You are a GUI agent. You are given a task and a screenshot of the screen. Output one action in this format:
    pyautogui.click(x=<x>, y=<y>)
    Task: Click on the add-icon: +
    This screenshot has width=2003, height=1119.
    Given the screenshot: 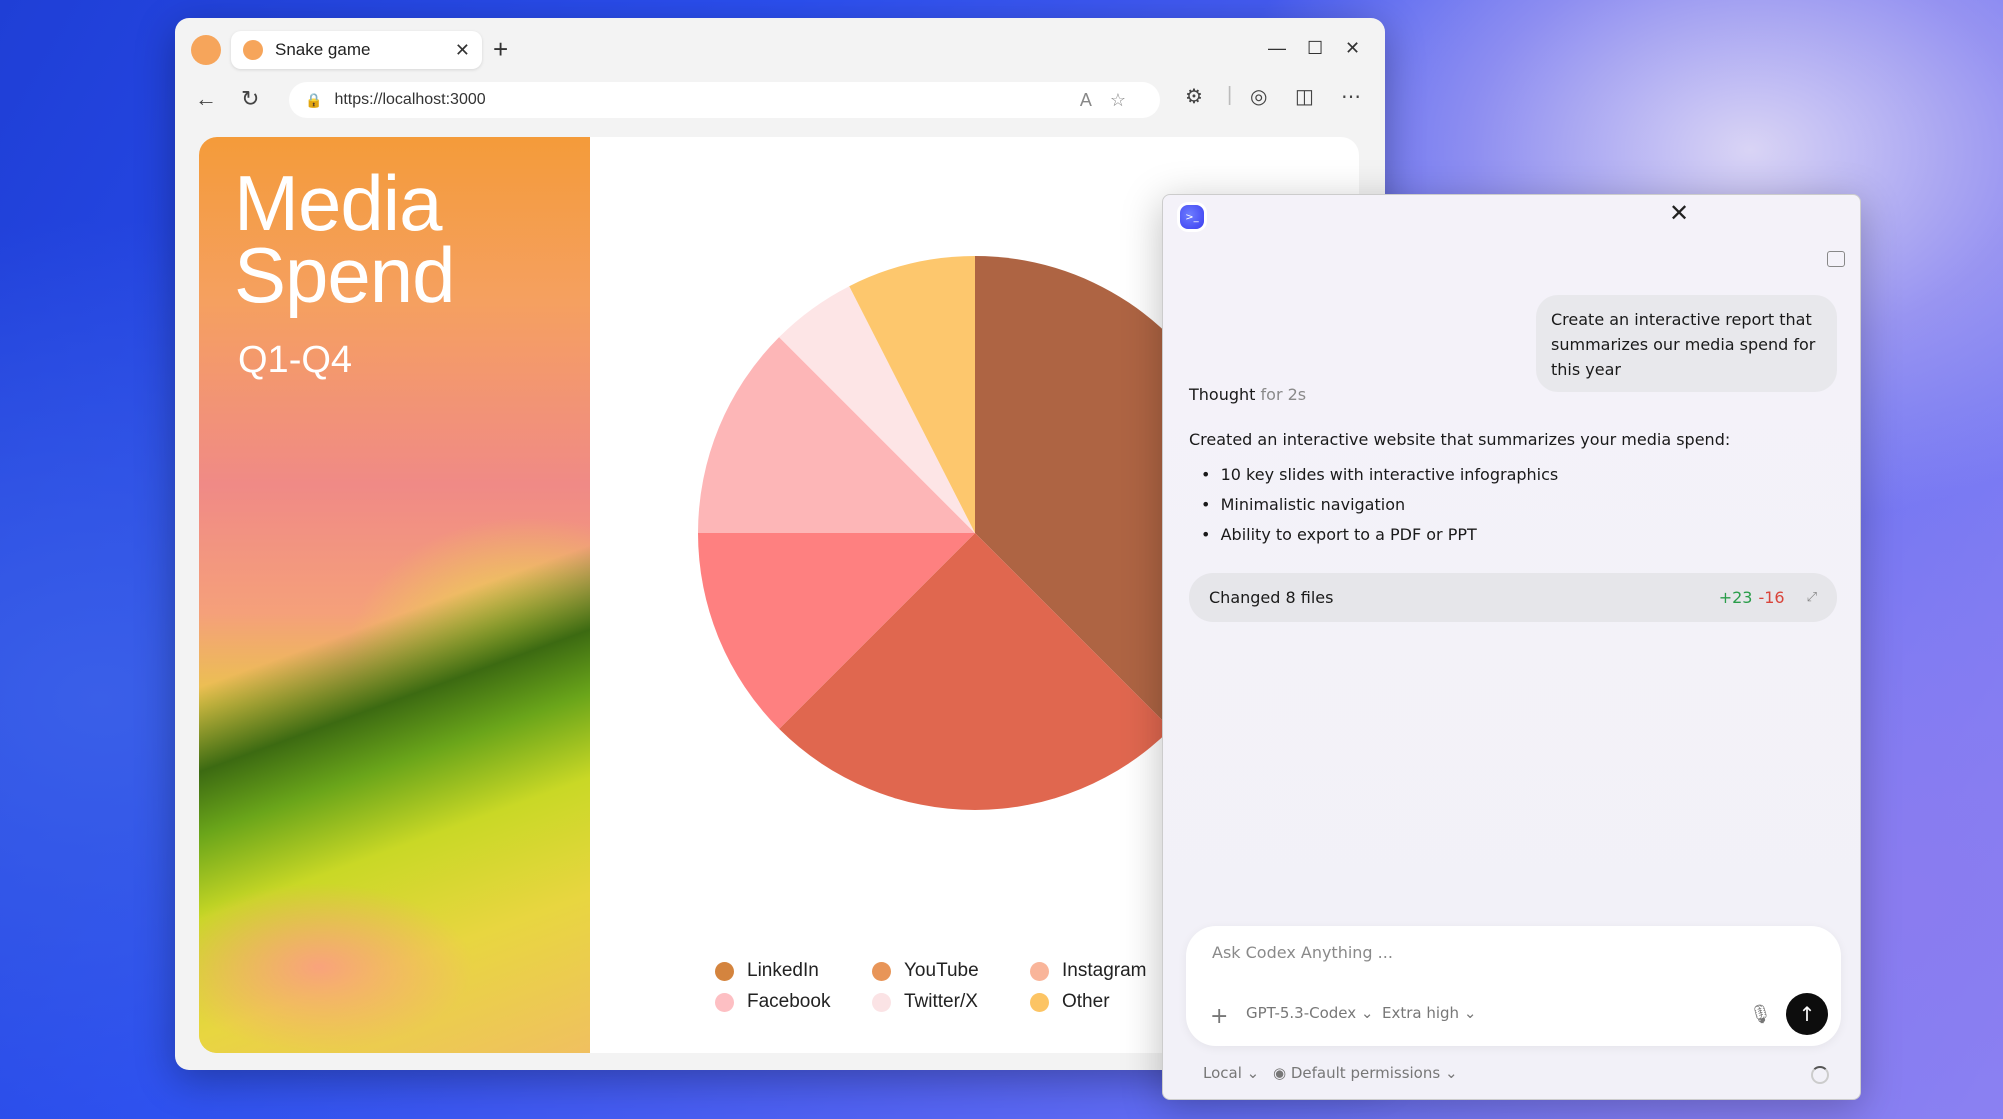 What is the action you would take?
    pyautogui.click(x=1219, y=1016)
    